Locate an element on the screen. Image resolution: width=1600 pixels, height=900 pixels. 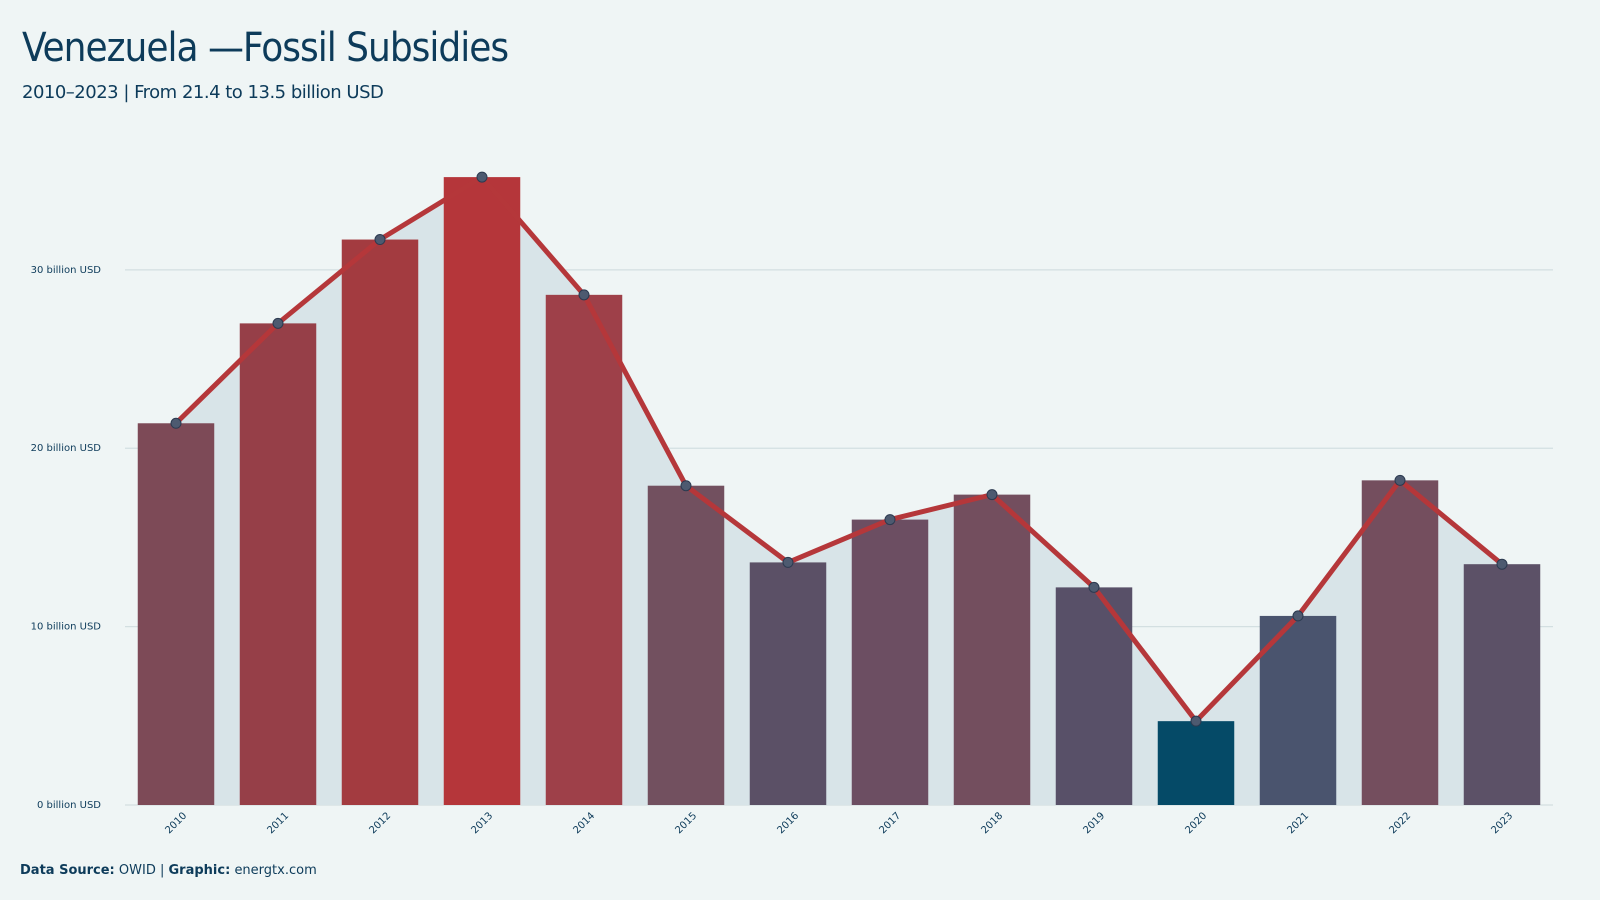
y-tick-label: 20 billion USD is located at coordinates (66, 448).